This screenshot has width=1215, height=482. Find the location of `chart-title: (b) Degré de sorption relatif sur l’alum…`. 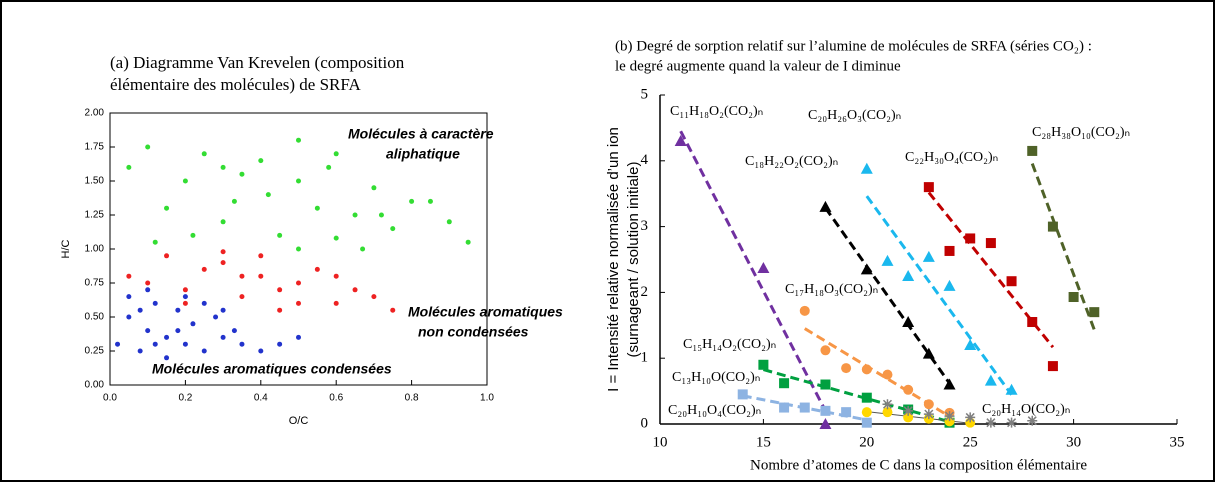

chart-title: (b) Degré de sorption relatif sur l’alum… is located at coordinates (853, 46).